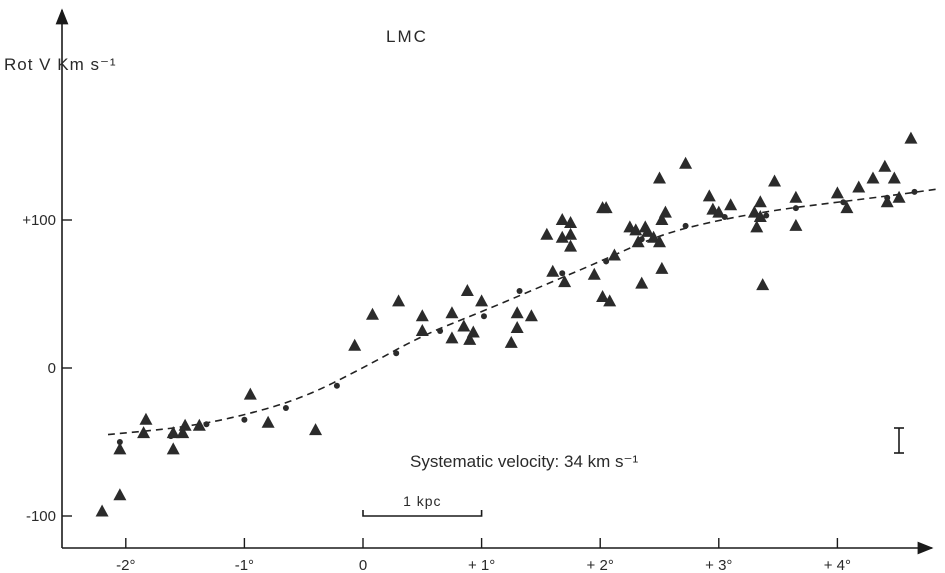  I want to click on x-tick-label: + 2°, so click(600, 565).